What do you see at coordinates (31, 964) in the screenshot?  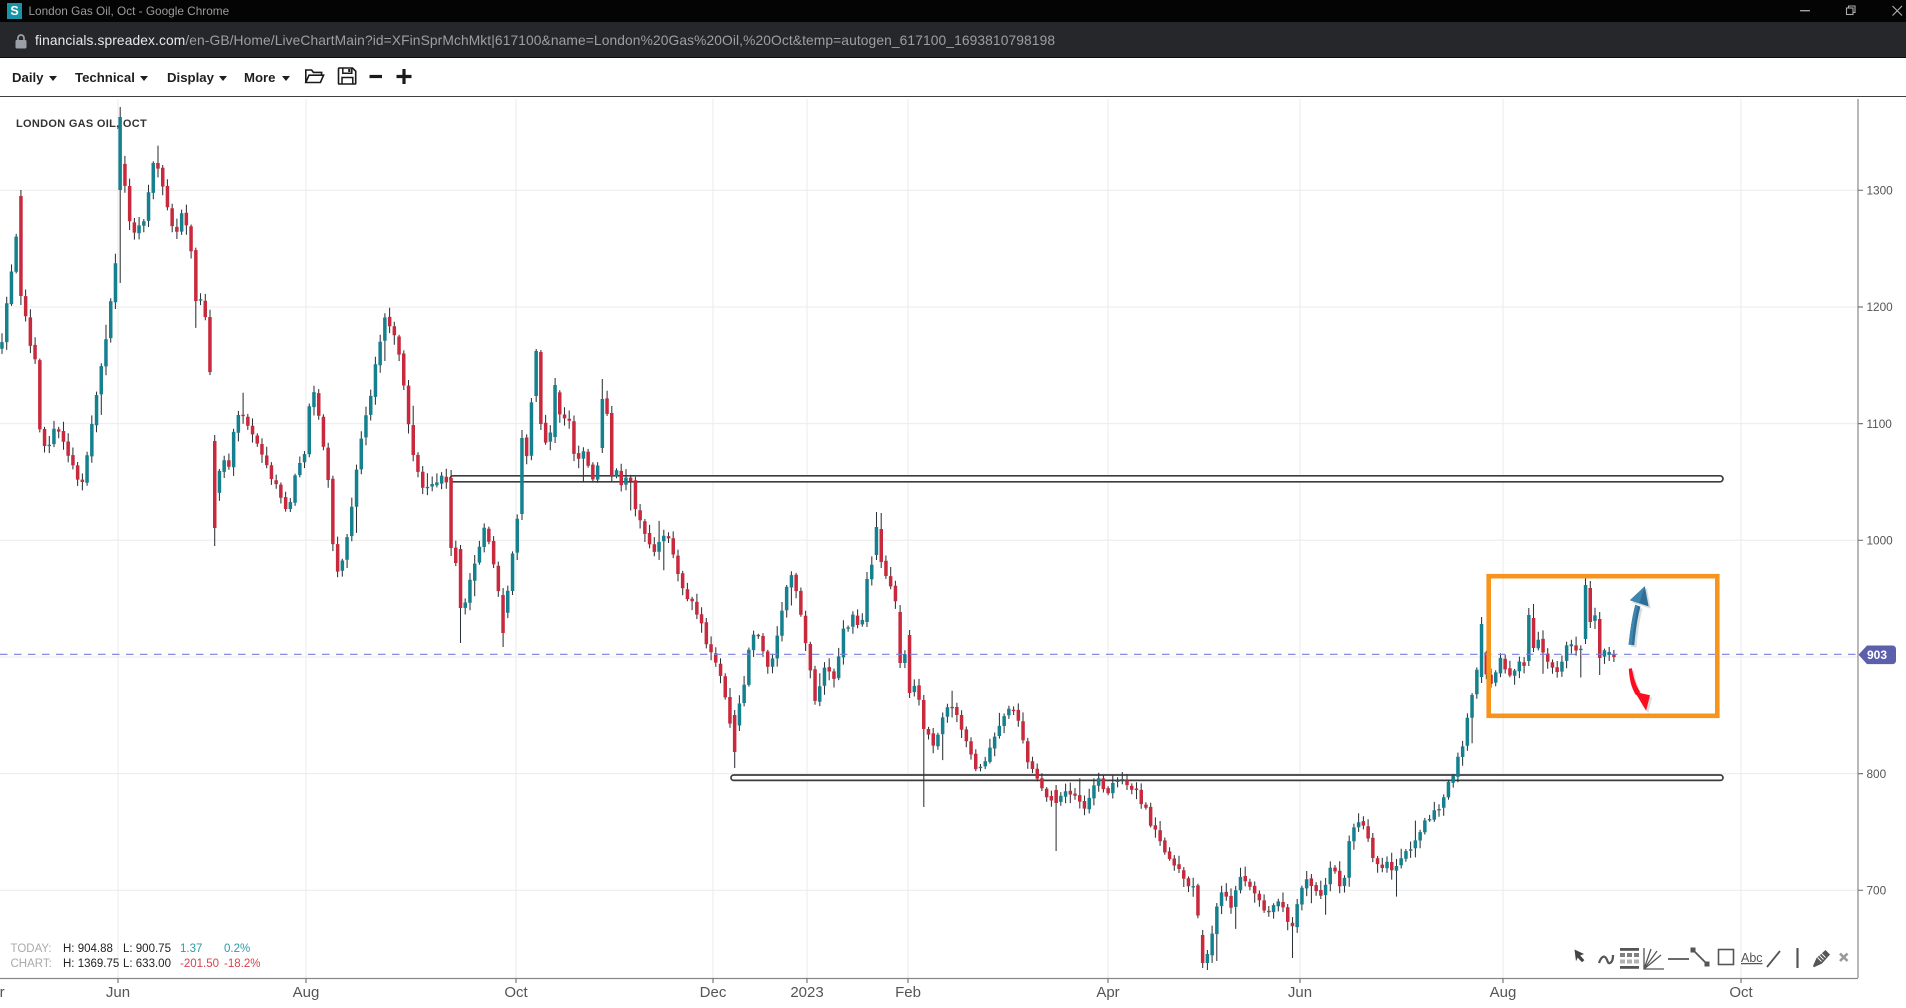 I see `svg-text: CHART:` at bounding box center [31, 964].